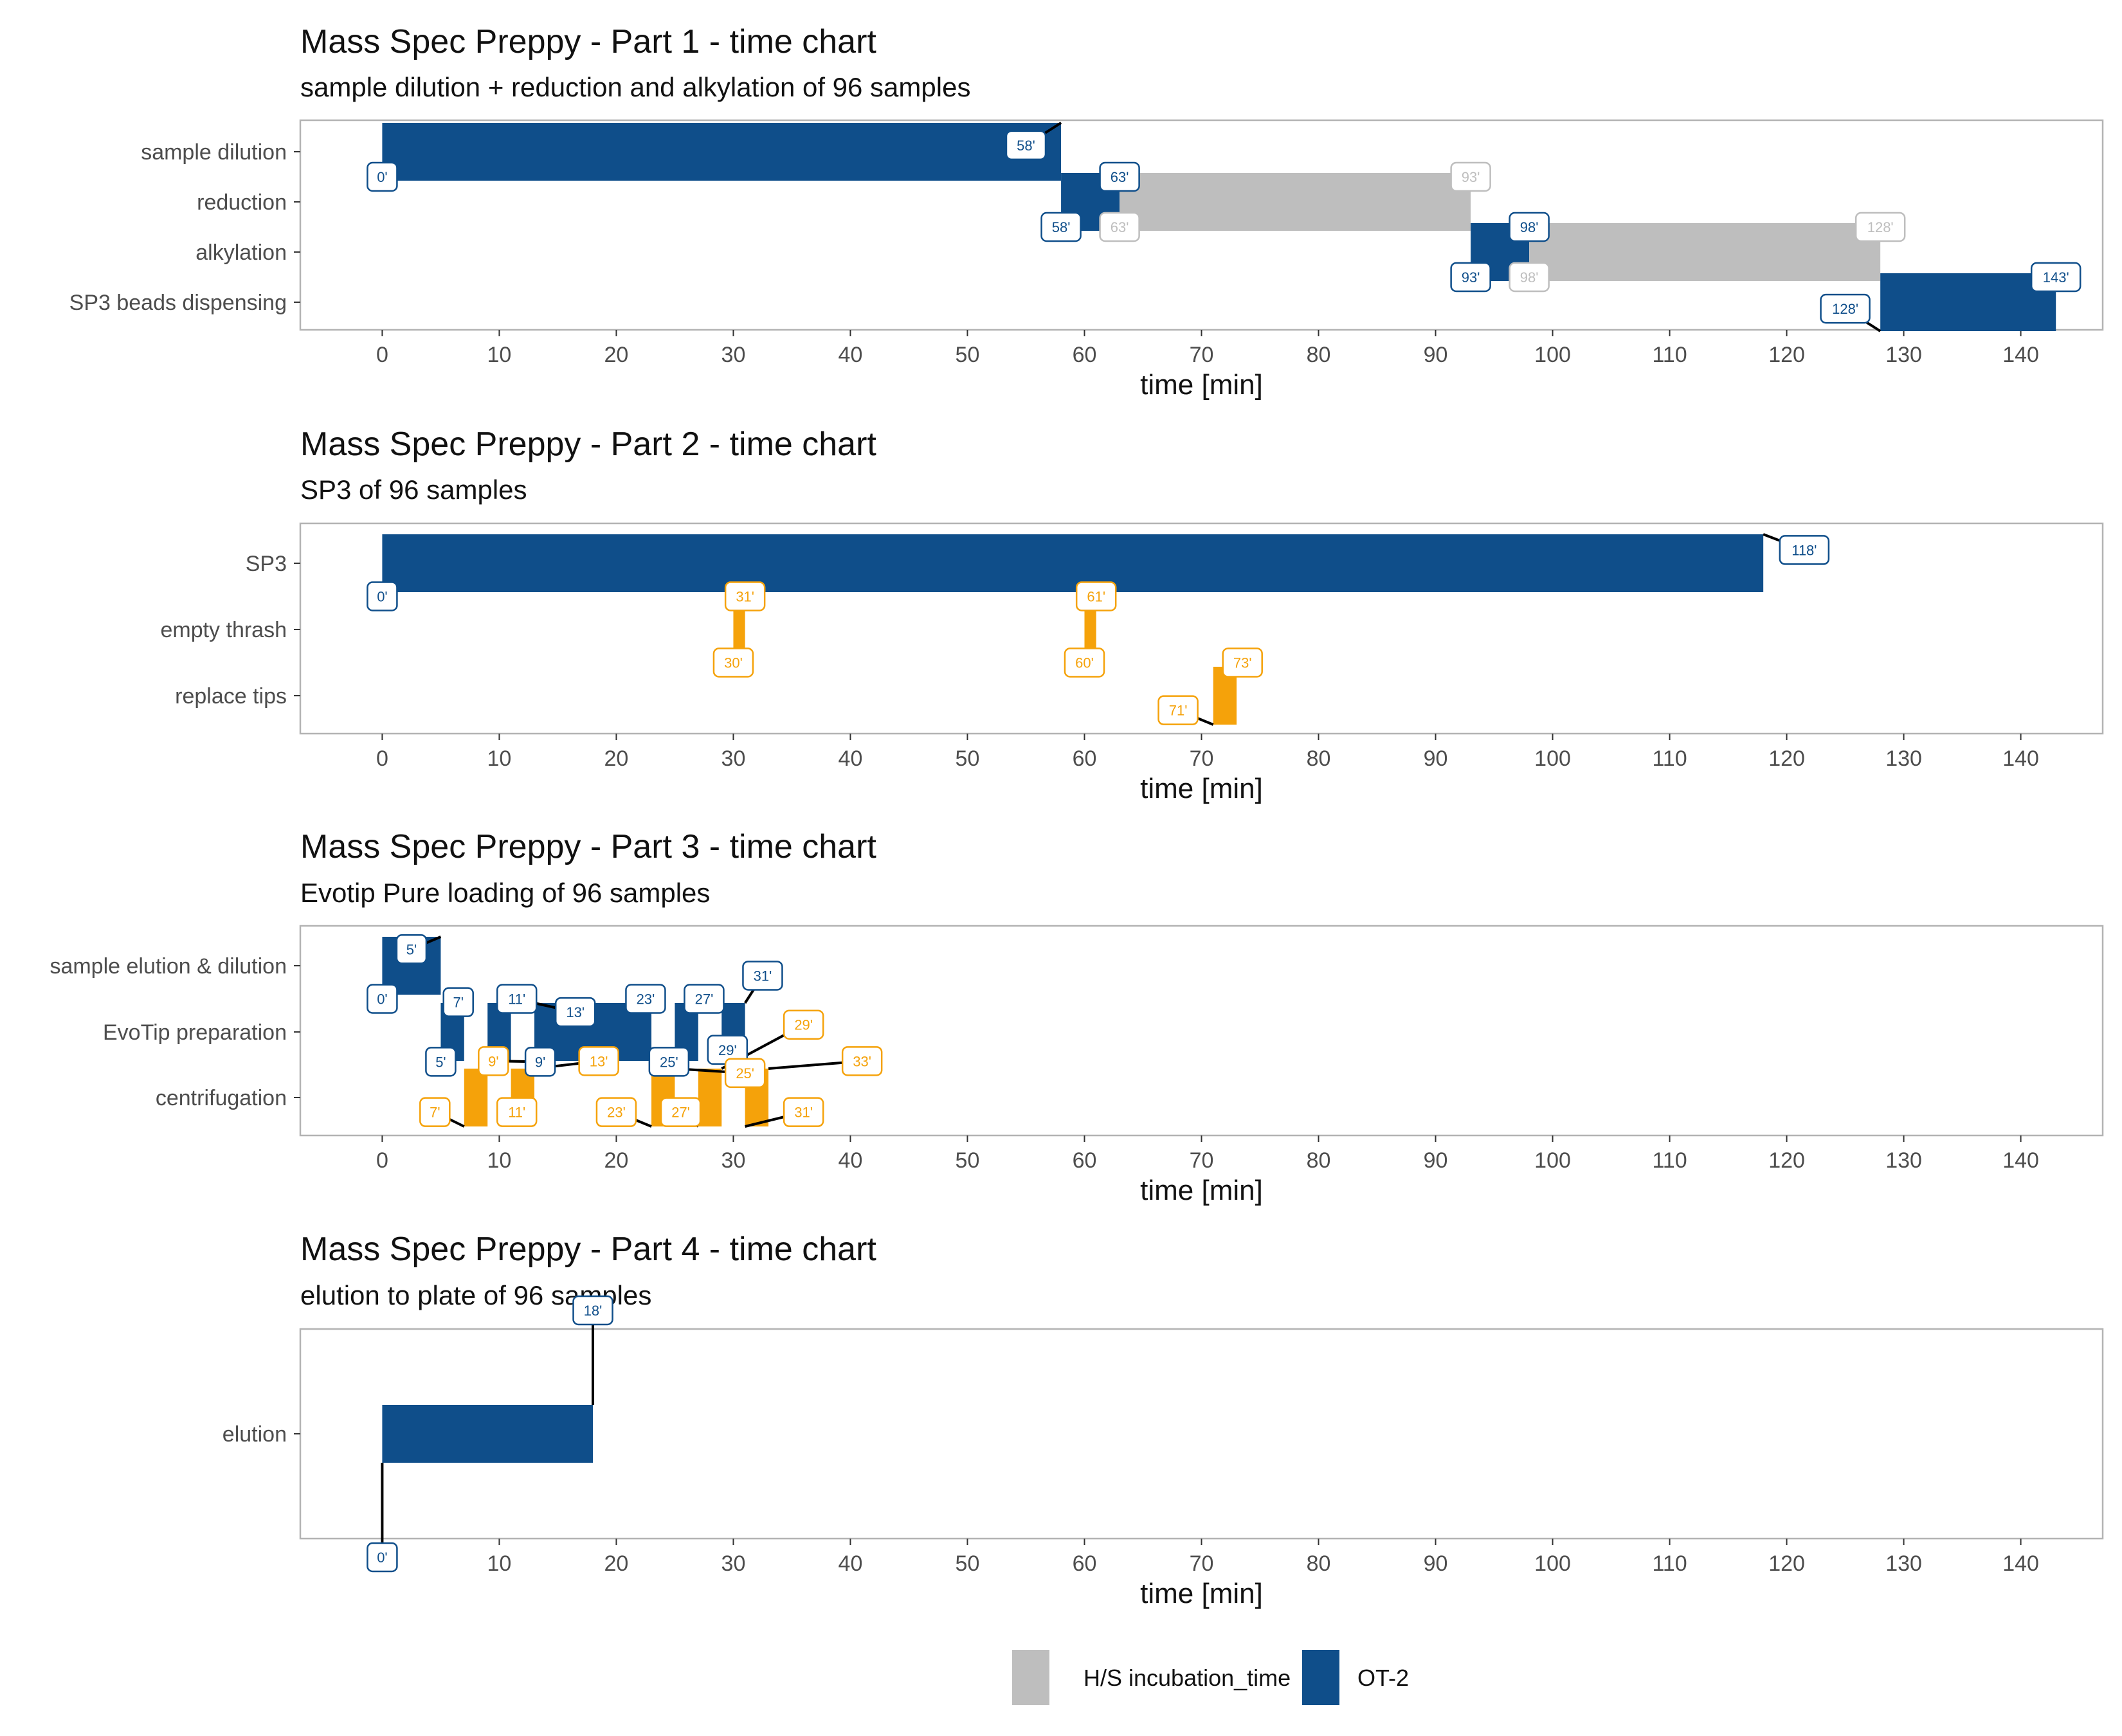 Image resolution: width=2122 pixels, height=1736 pixels. I want to click on data-label: 98', so click(1529, 227).